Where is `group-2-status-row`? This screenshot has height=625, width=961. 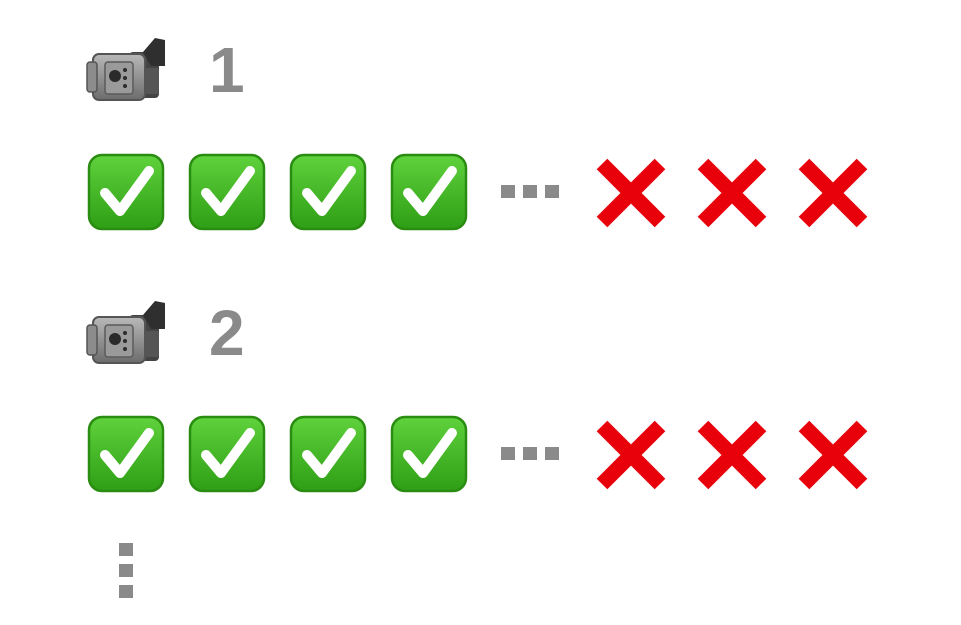
group-2-status-row is located at coordinates (487, 455).